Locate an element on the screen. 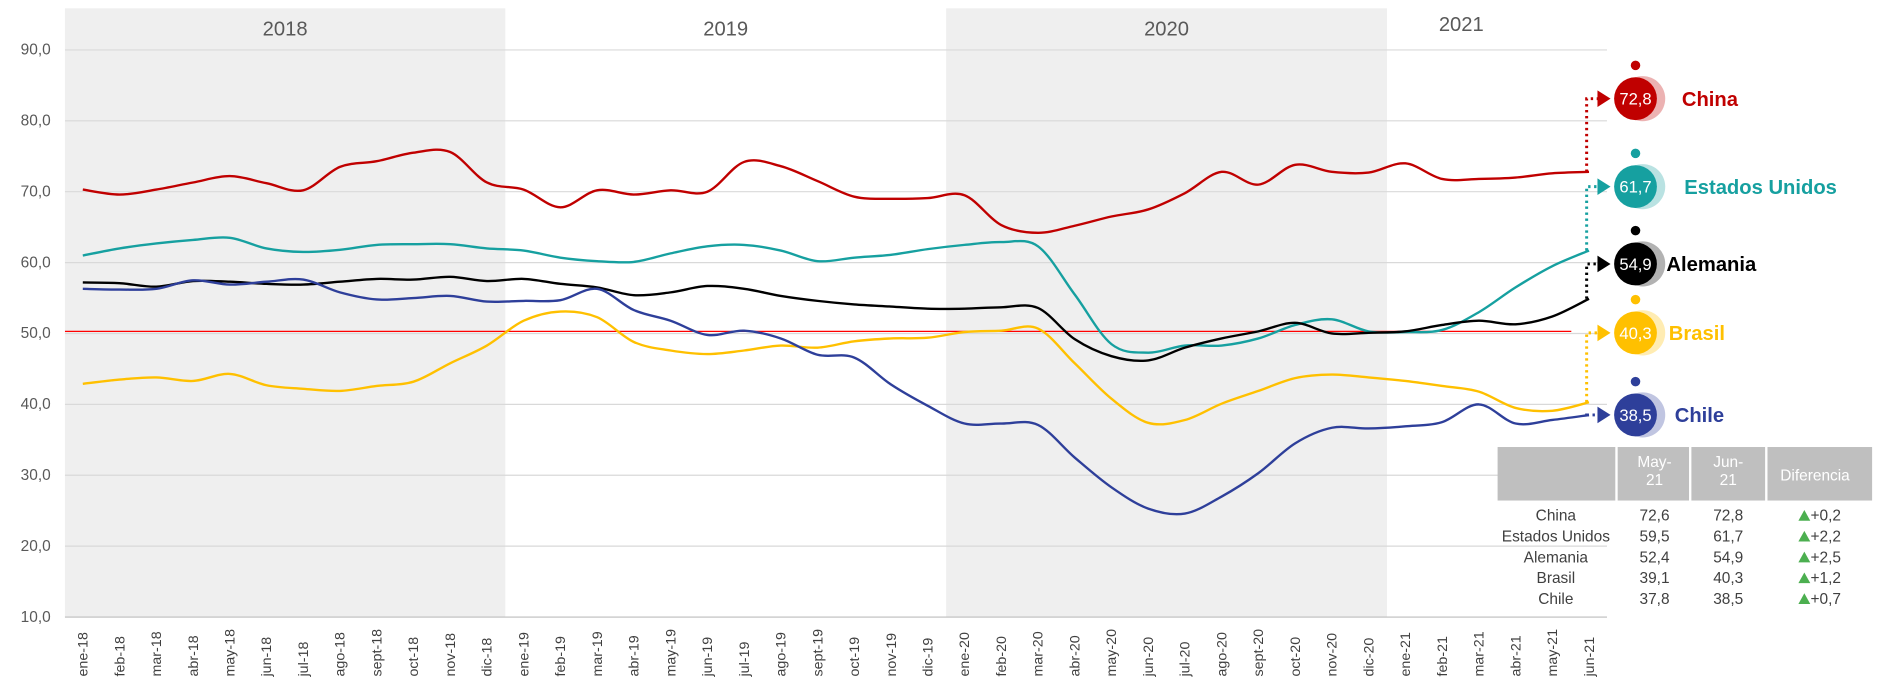 Image resolution: width=1880 pixels, height=691 pixels. x-tick-label: ene-20 is located at coordinates (965, 654).